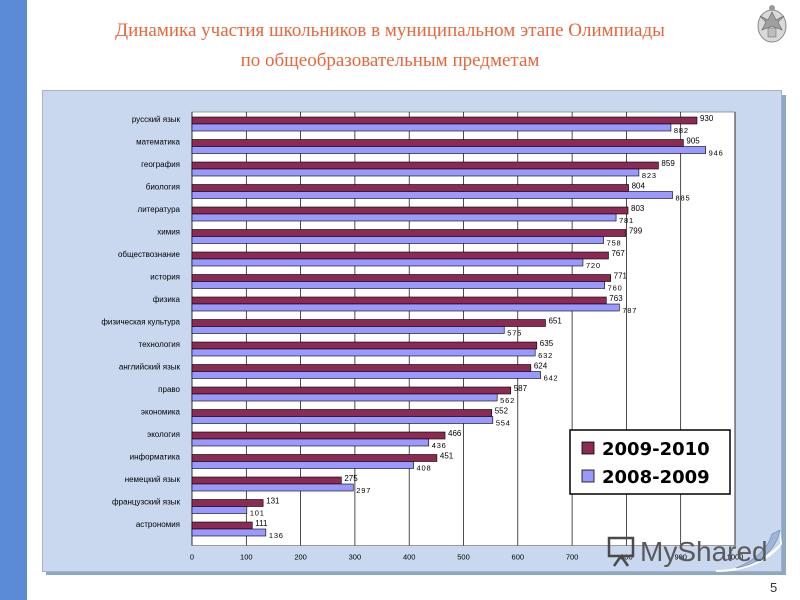  Describe the element at coordinates (13, 300) in the screenshot. I see `left-accent-bar` at that location.